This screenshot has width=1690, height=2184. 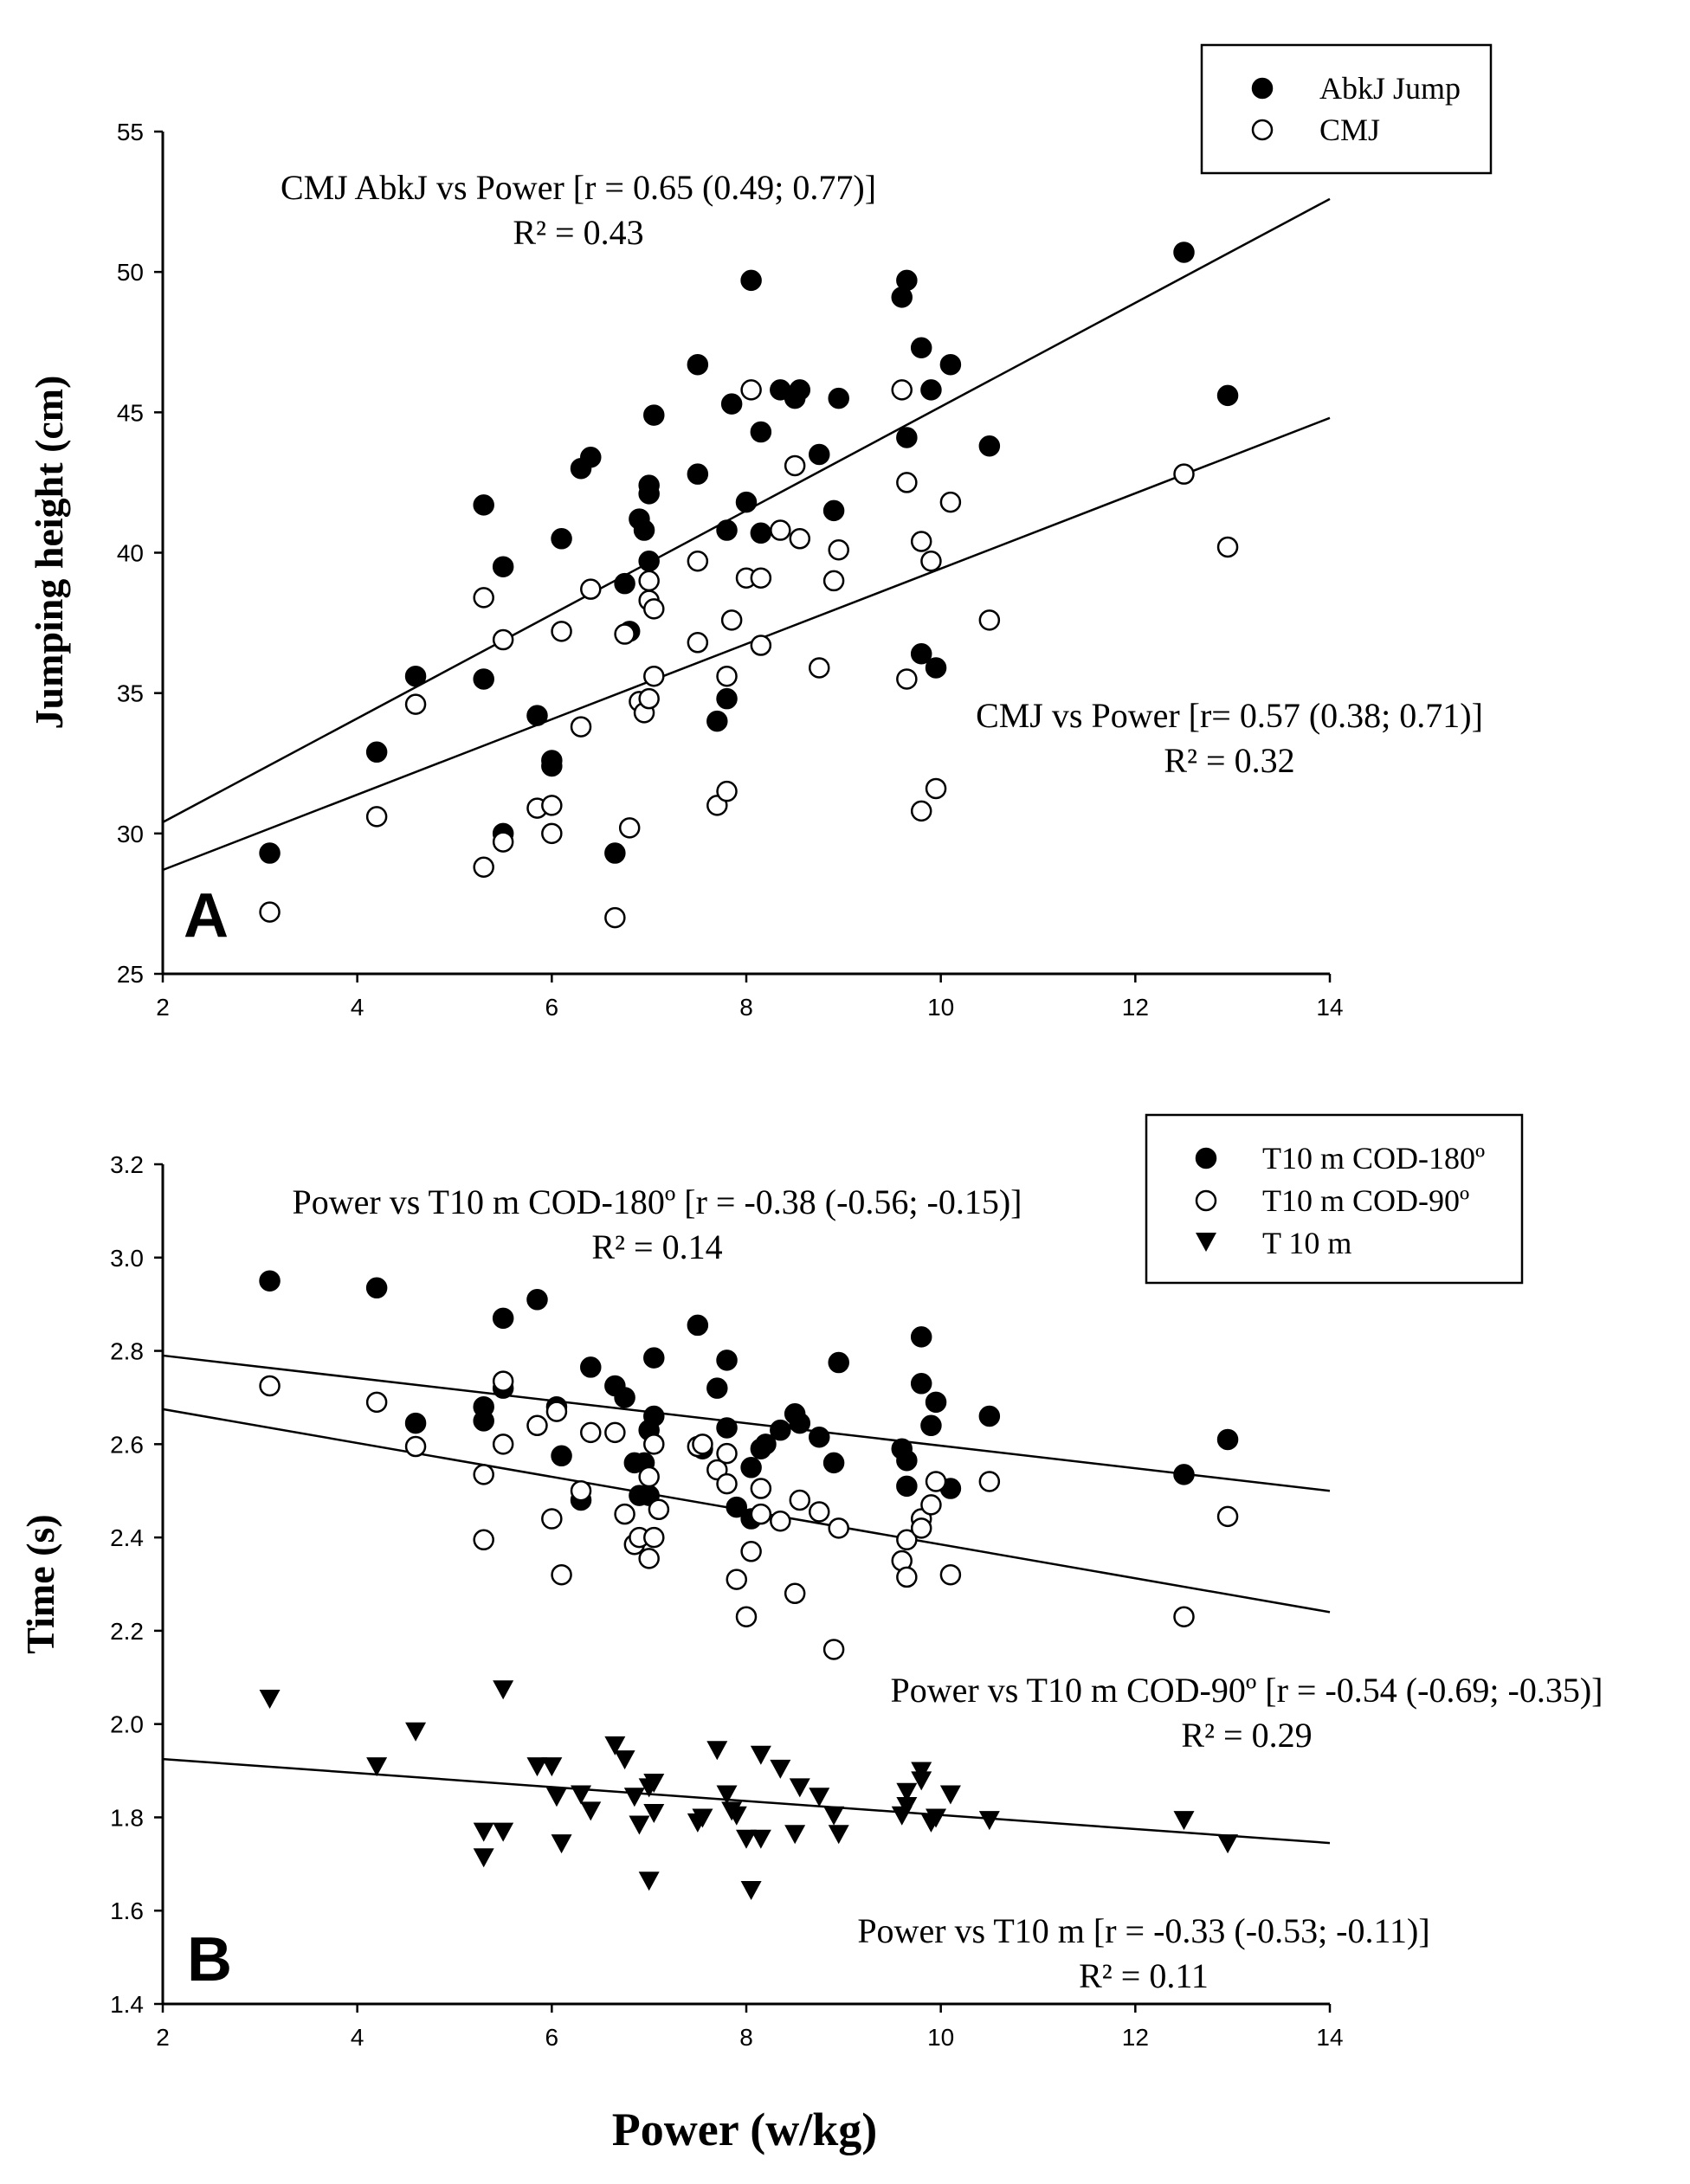 I want to click on panel-a-legend: AbkJ Jump CMJ, so click(x=1347, y=109).